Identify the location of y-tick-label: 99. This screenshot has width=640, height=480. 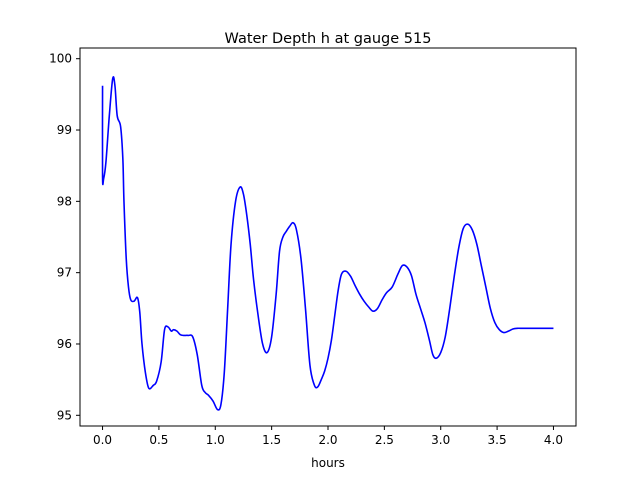
(64, 130).